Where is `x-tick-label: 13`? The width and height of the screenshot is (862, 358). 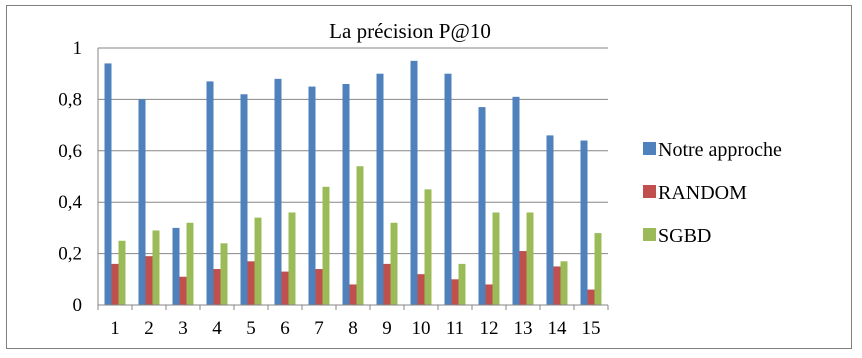
x-tick-label: 13 is located at coordinates (523, 328).